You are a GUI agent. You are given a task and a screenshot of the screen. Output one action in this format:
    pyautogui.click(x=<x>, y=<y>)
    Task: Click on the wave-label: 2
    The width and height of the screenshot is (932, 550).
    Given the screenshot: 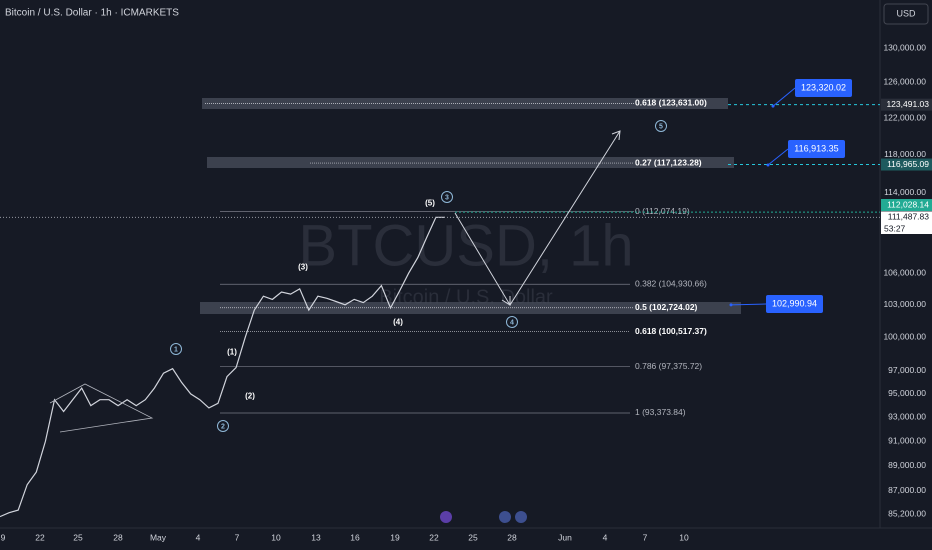 What is the action you would take?
    pyautogui.click(x=223, y=426)
    